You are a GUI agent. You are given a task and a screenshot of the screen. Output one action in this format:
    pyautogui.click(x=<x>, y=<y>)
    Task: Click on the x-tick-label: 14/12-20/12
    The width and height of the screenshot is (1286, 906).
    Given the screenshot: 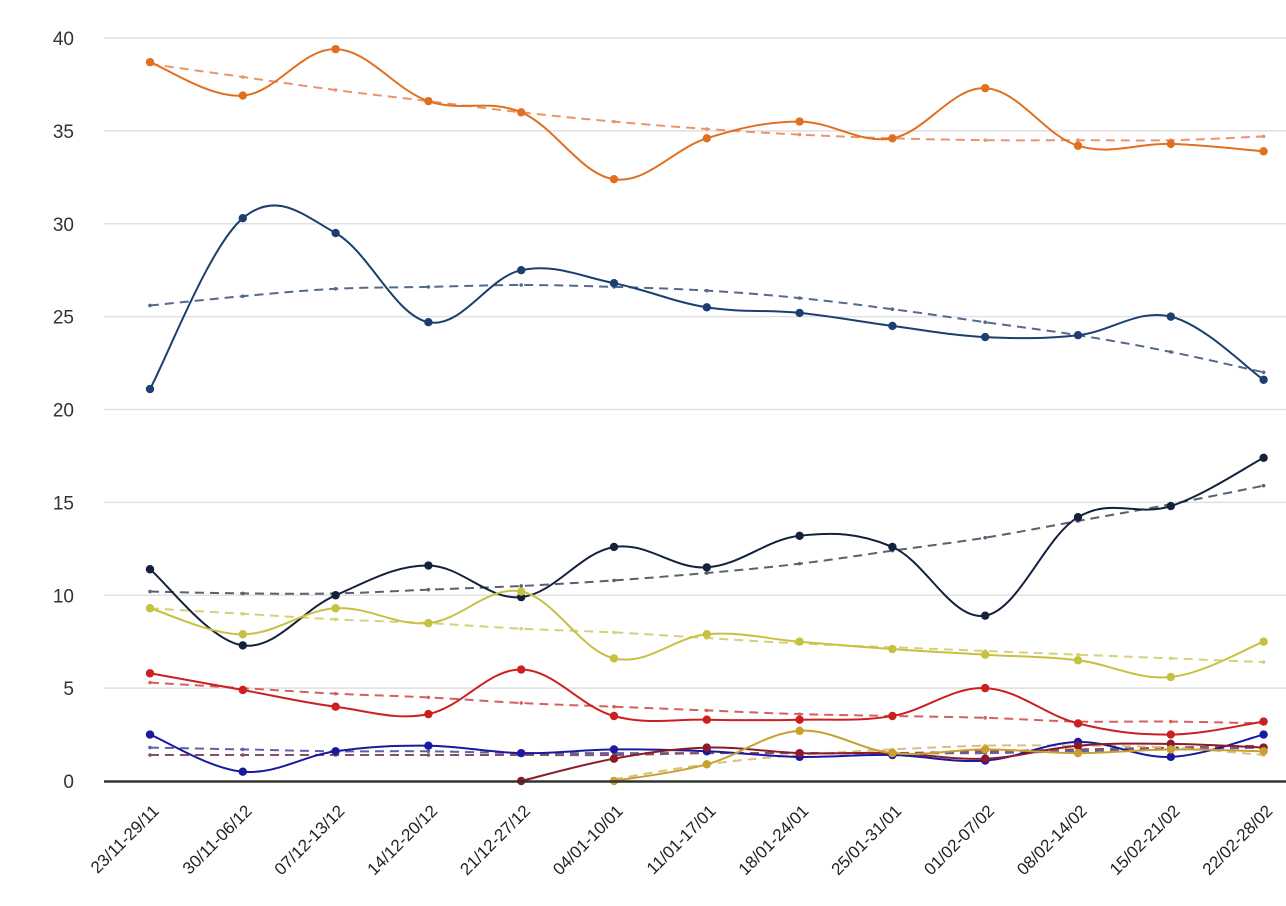 What is the action you would take?
    pyautogui.click(x=403, y=840)
    